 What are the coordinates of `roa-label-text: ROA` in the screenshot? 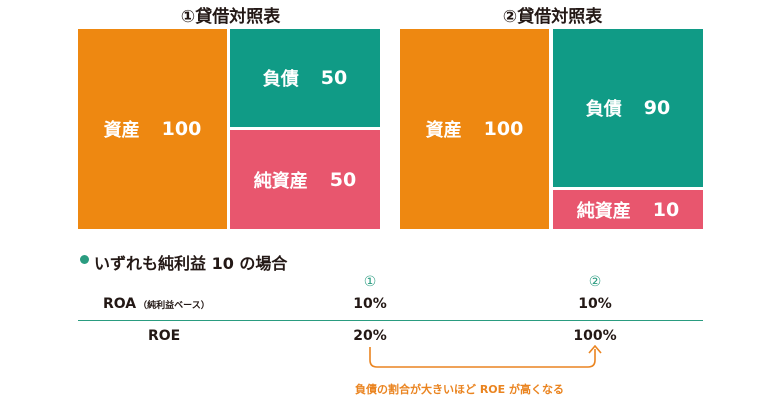 It's located at (120, 304).